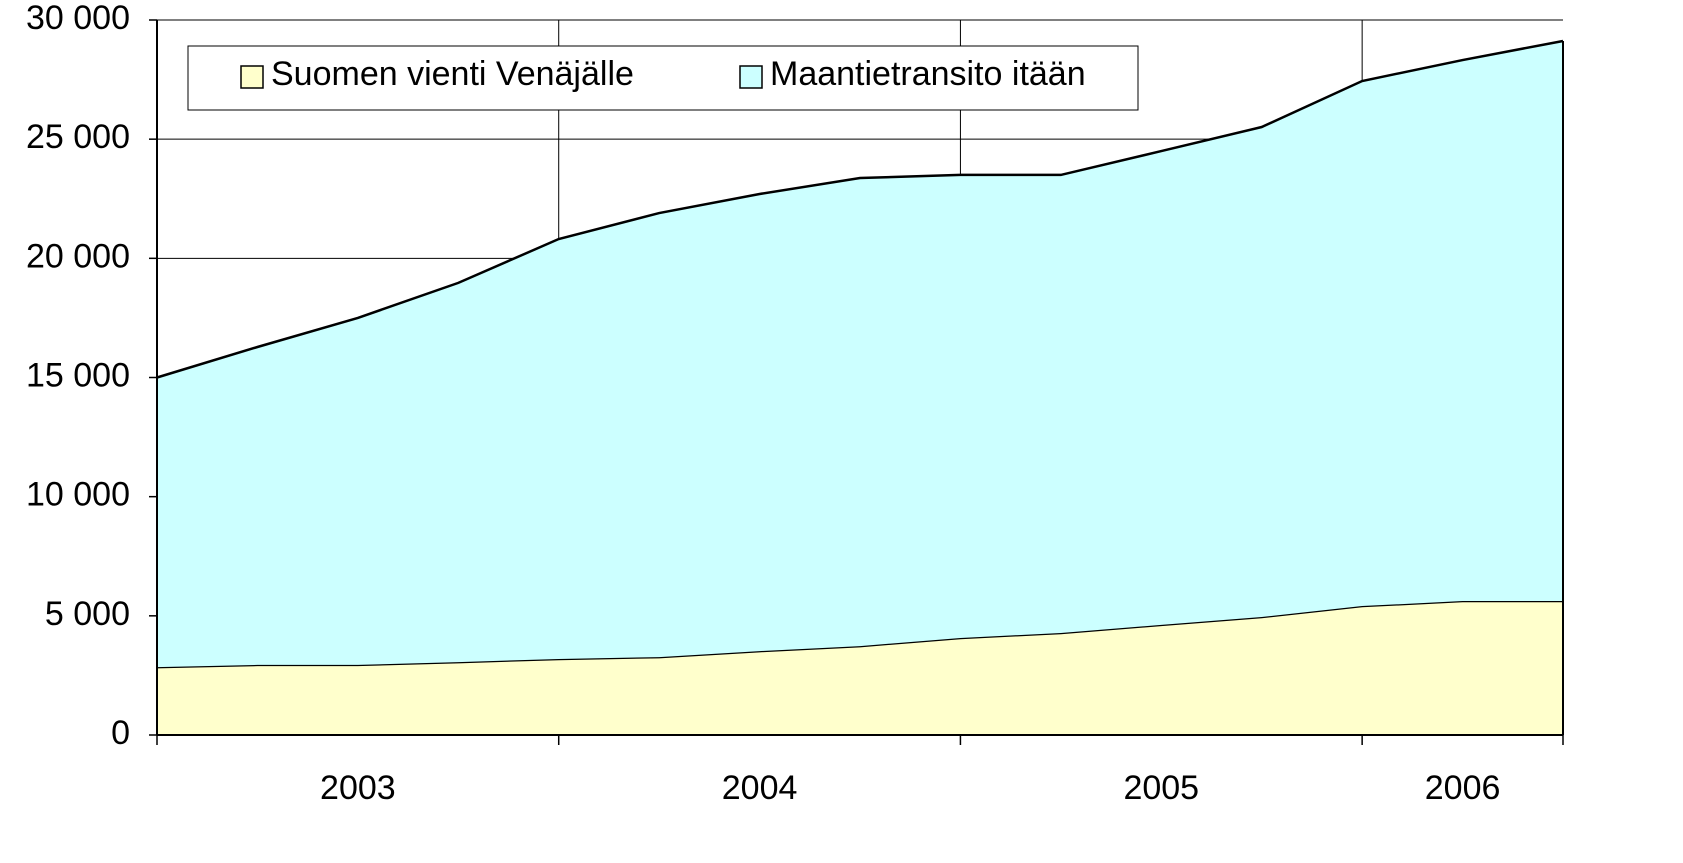 Image resolution: width=1683 pixels, height=863 pixels. What do you see at coordinates (860, 668) in the screenshot?
I see `area` at bounding box center [860, 668].